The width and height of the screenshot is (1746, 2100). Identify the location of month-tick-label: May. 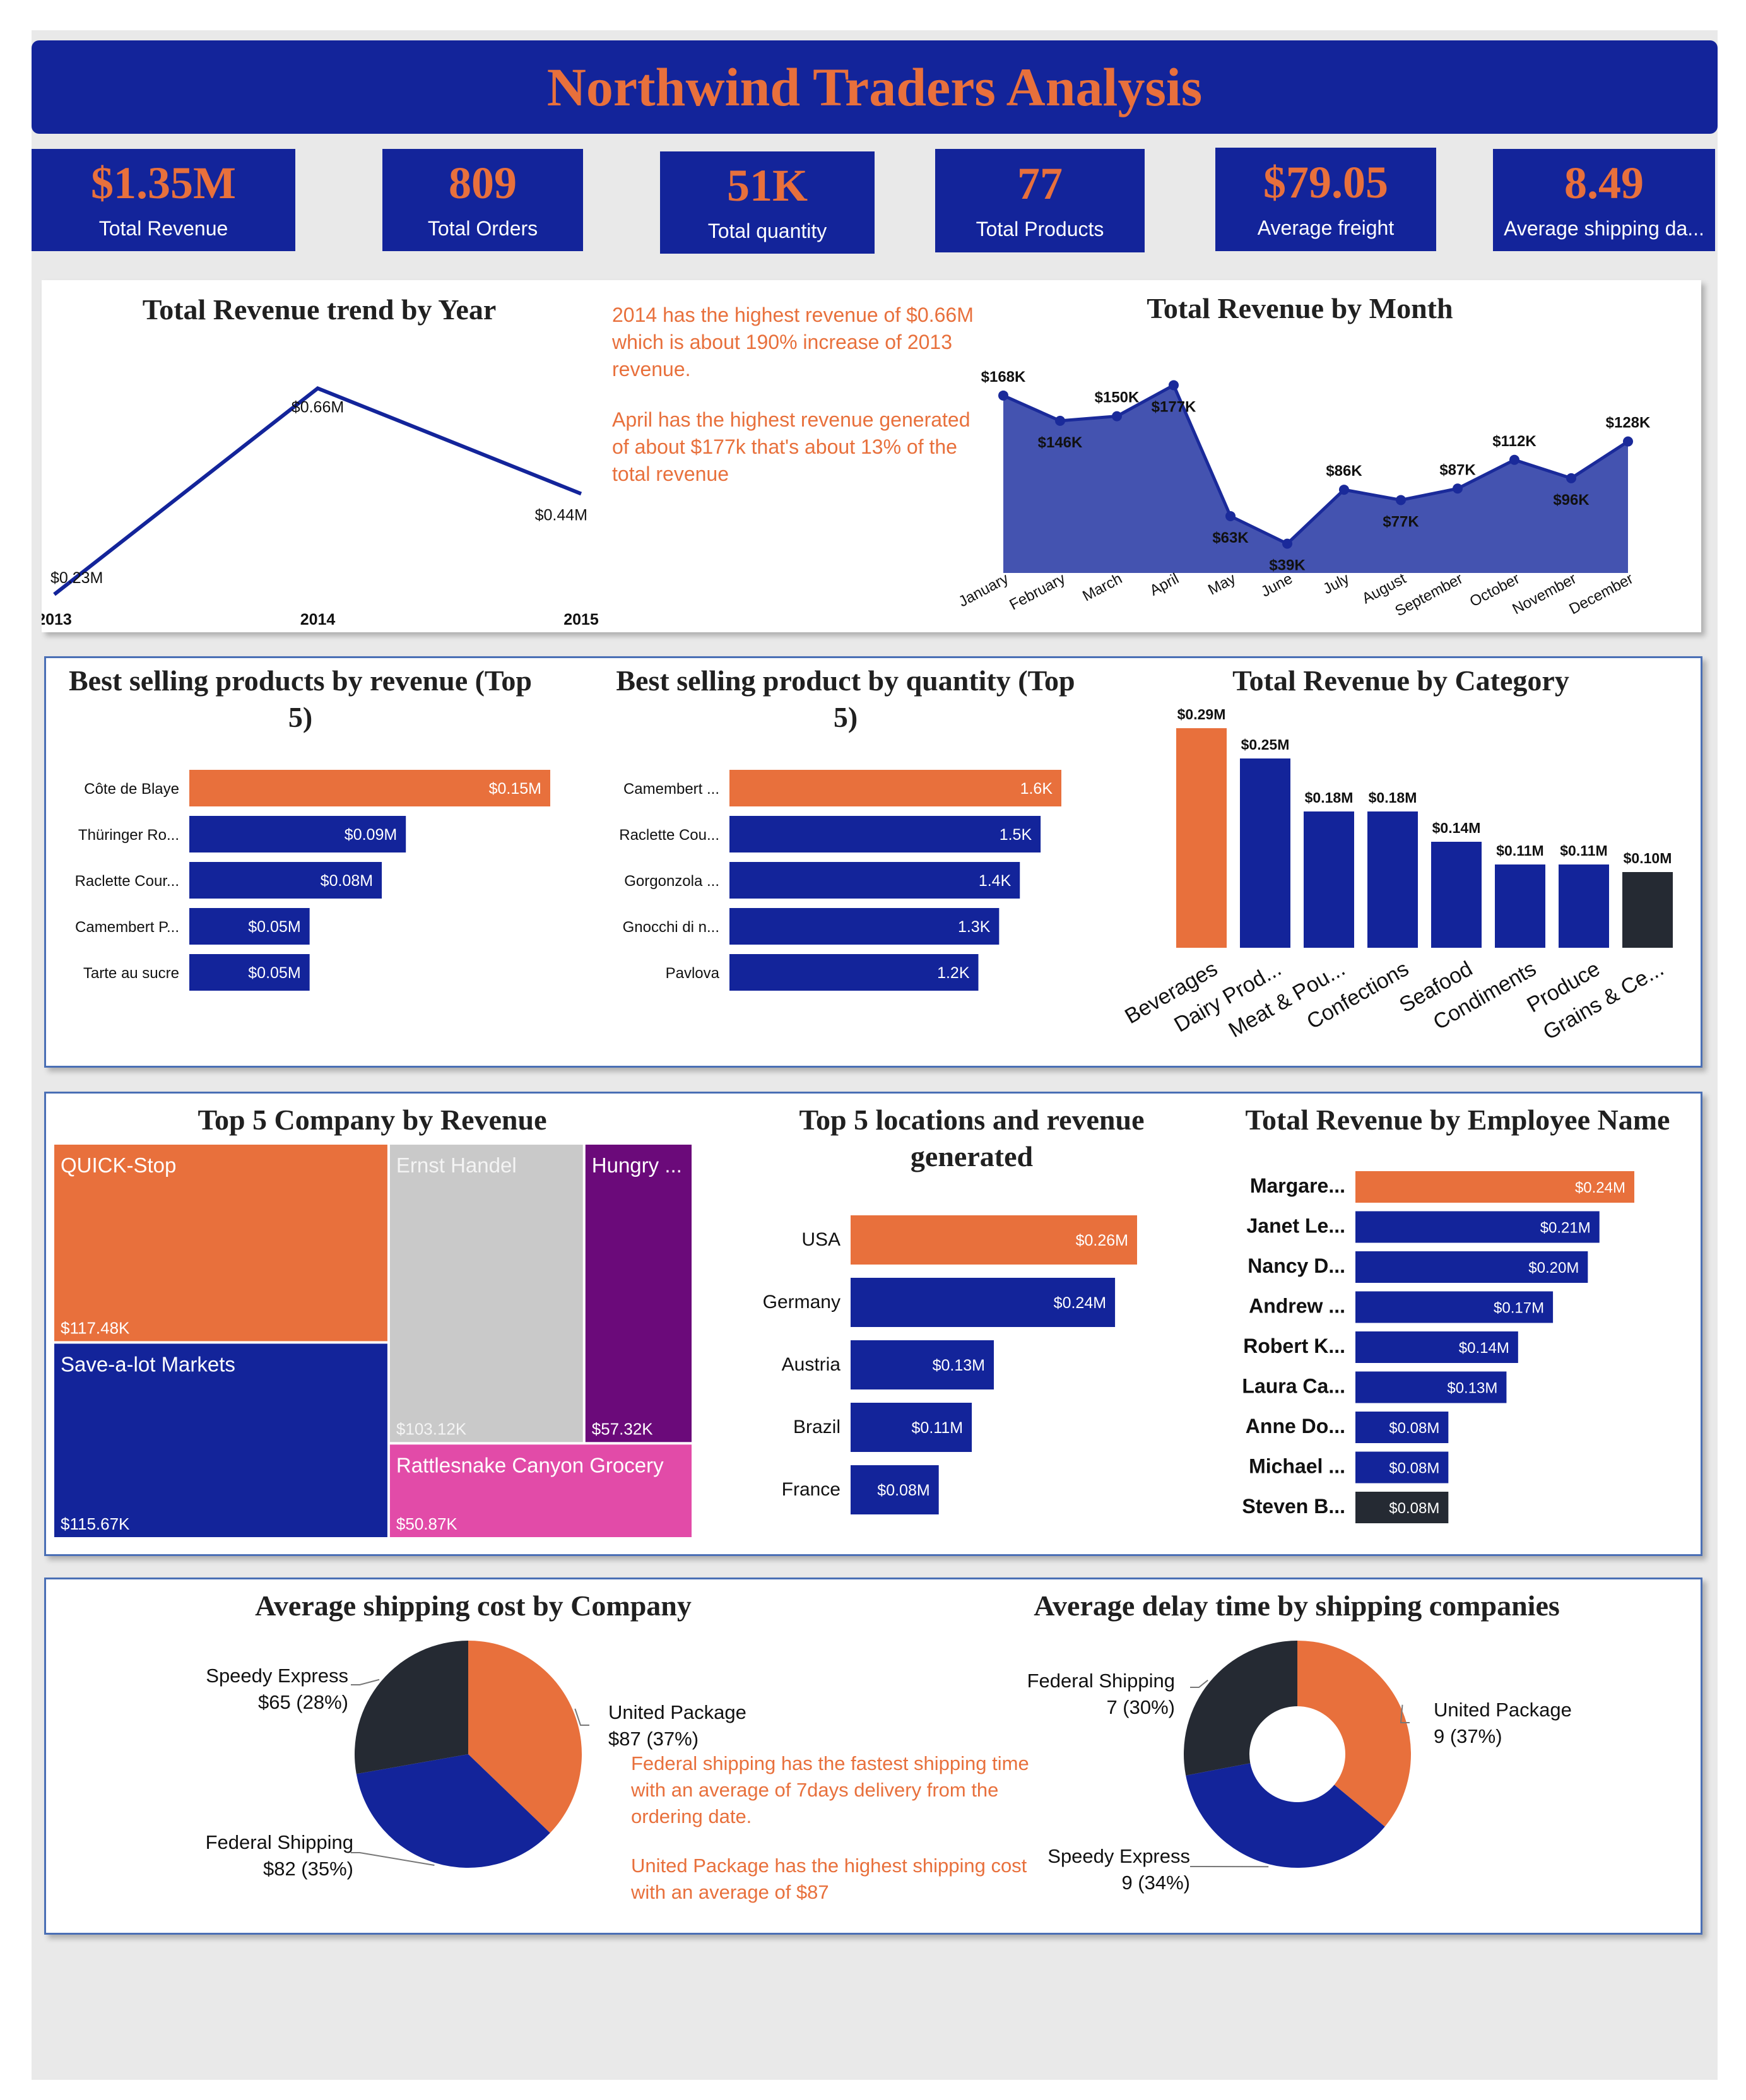
(1222, 584).